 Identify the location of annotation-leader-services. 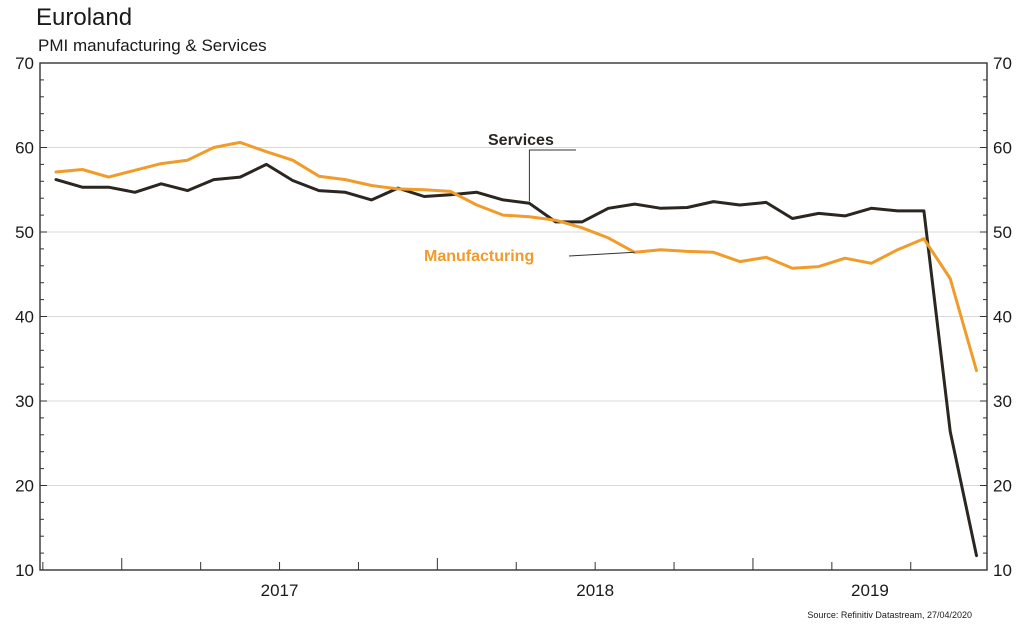
(552, 175).